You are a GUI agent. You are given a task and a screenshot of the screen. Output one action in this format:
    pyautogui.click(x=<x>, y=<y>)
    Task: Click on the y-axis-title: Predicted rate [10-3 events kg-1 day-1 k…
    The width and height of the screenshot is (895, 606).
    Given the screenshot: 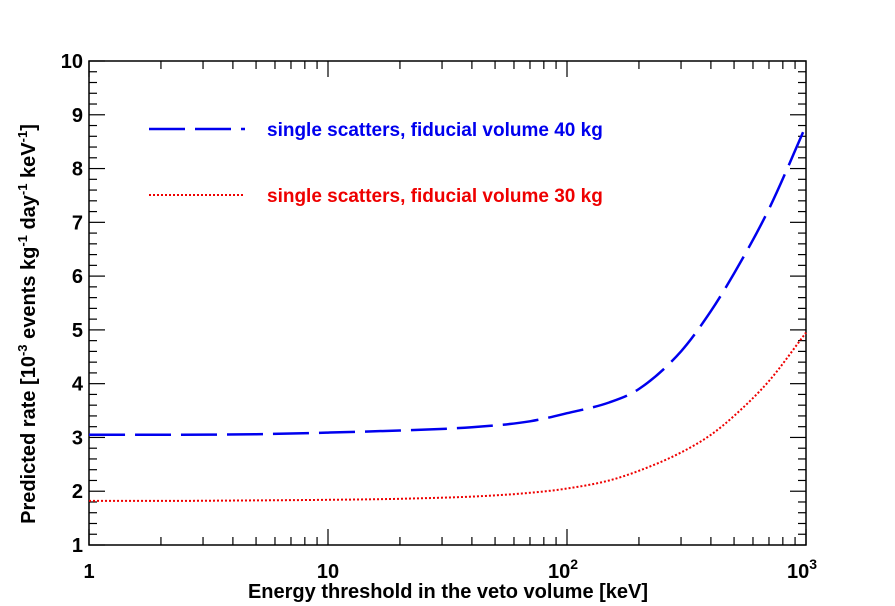 What is the action you would take?
    pyautogui.click(x=27, y=324)
    